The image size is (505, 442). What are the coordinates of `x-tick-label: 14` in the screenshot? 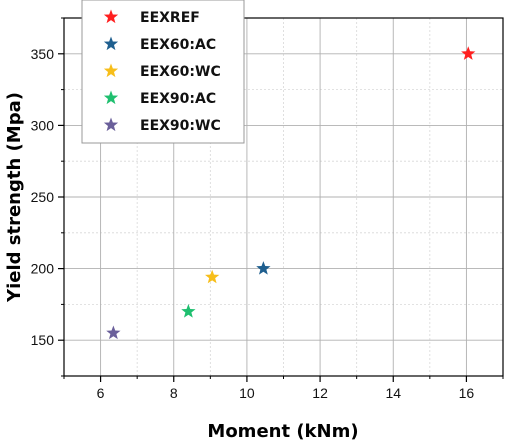 It's located at (393, 393).